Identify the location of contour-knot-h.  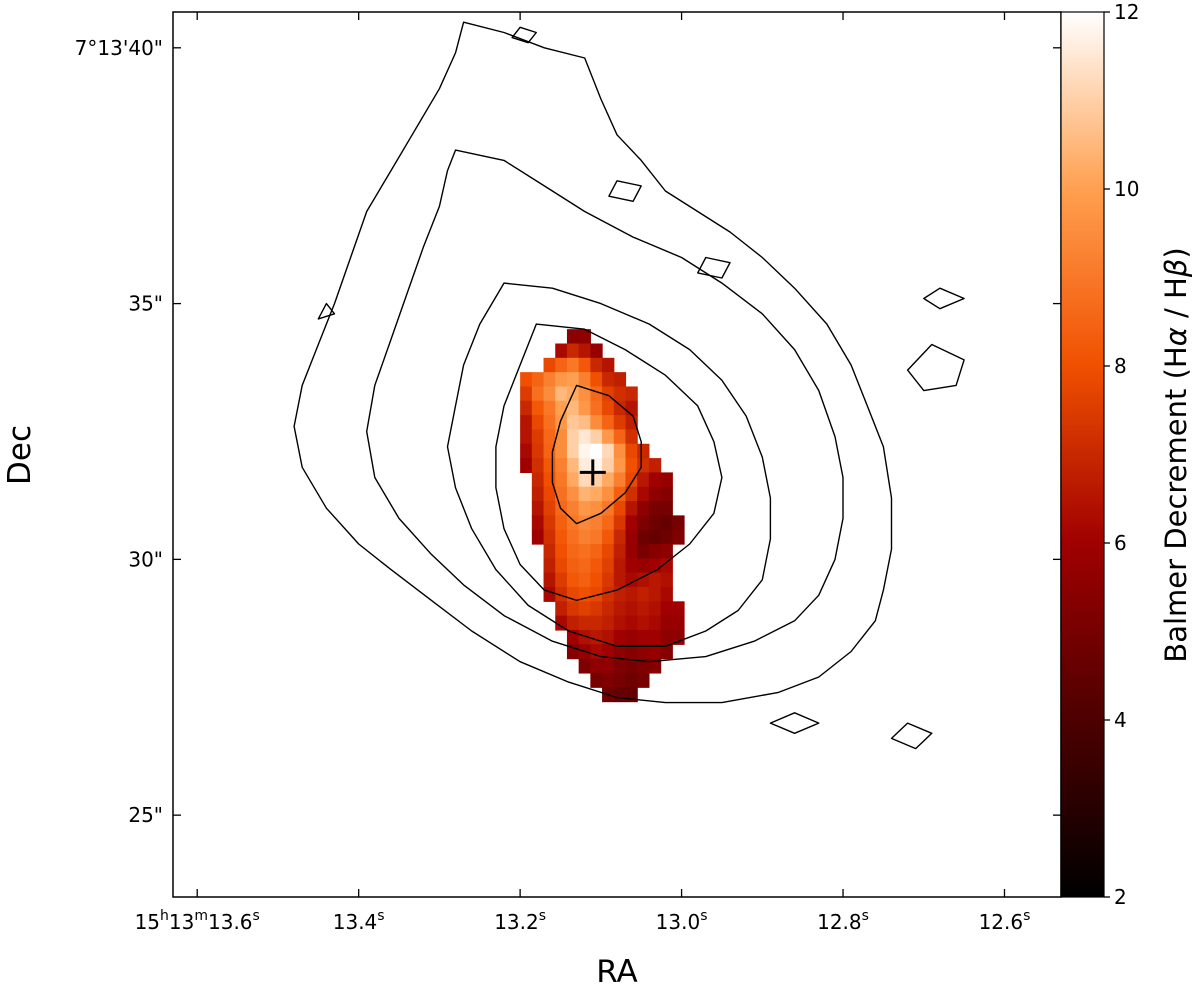
(794, 723).